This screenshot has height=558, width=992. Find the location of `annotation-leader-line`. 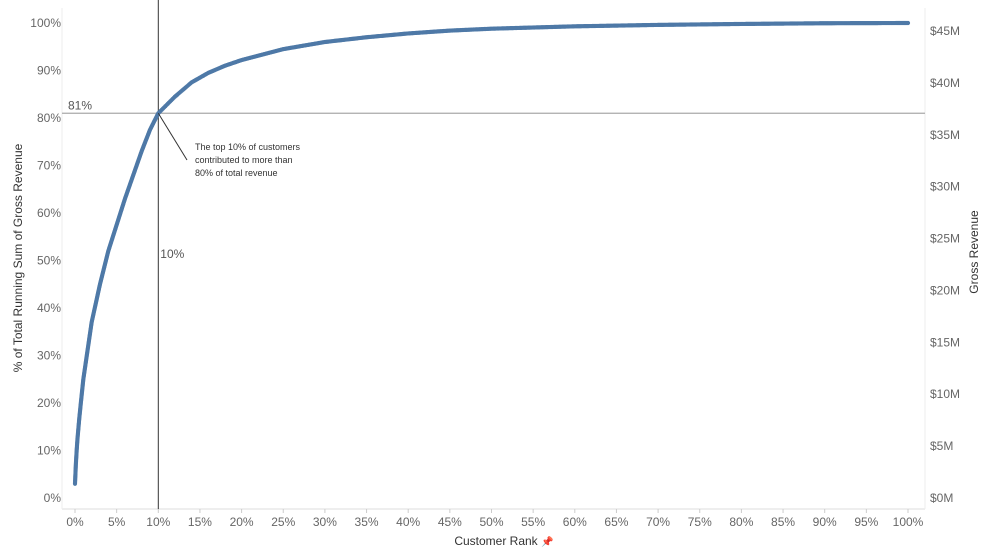

annotation-leader-line is located at coordinates (172, 136).